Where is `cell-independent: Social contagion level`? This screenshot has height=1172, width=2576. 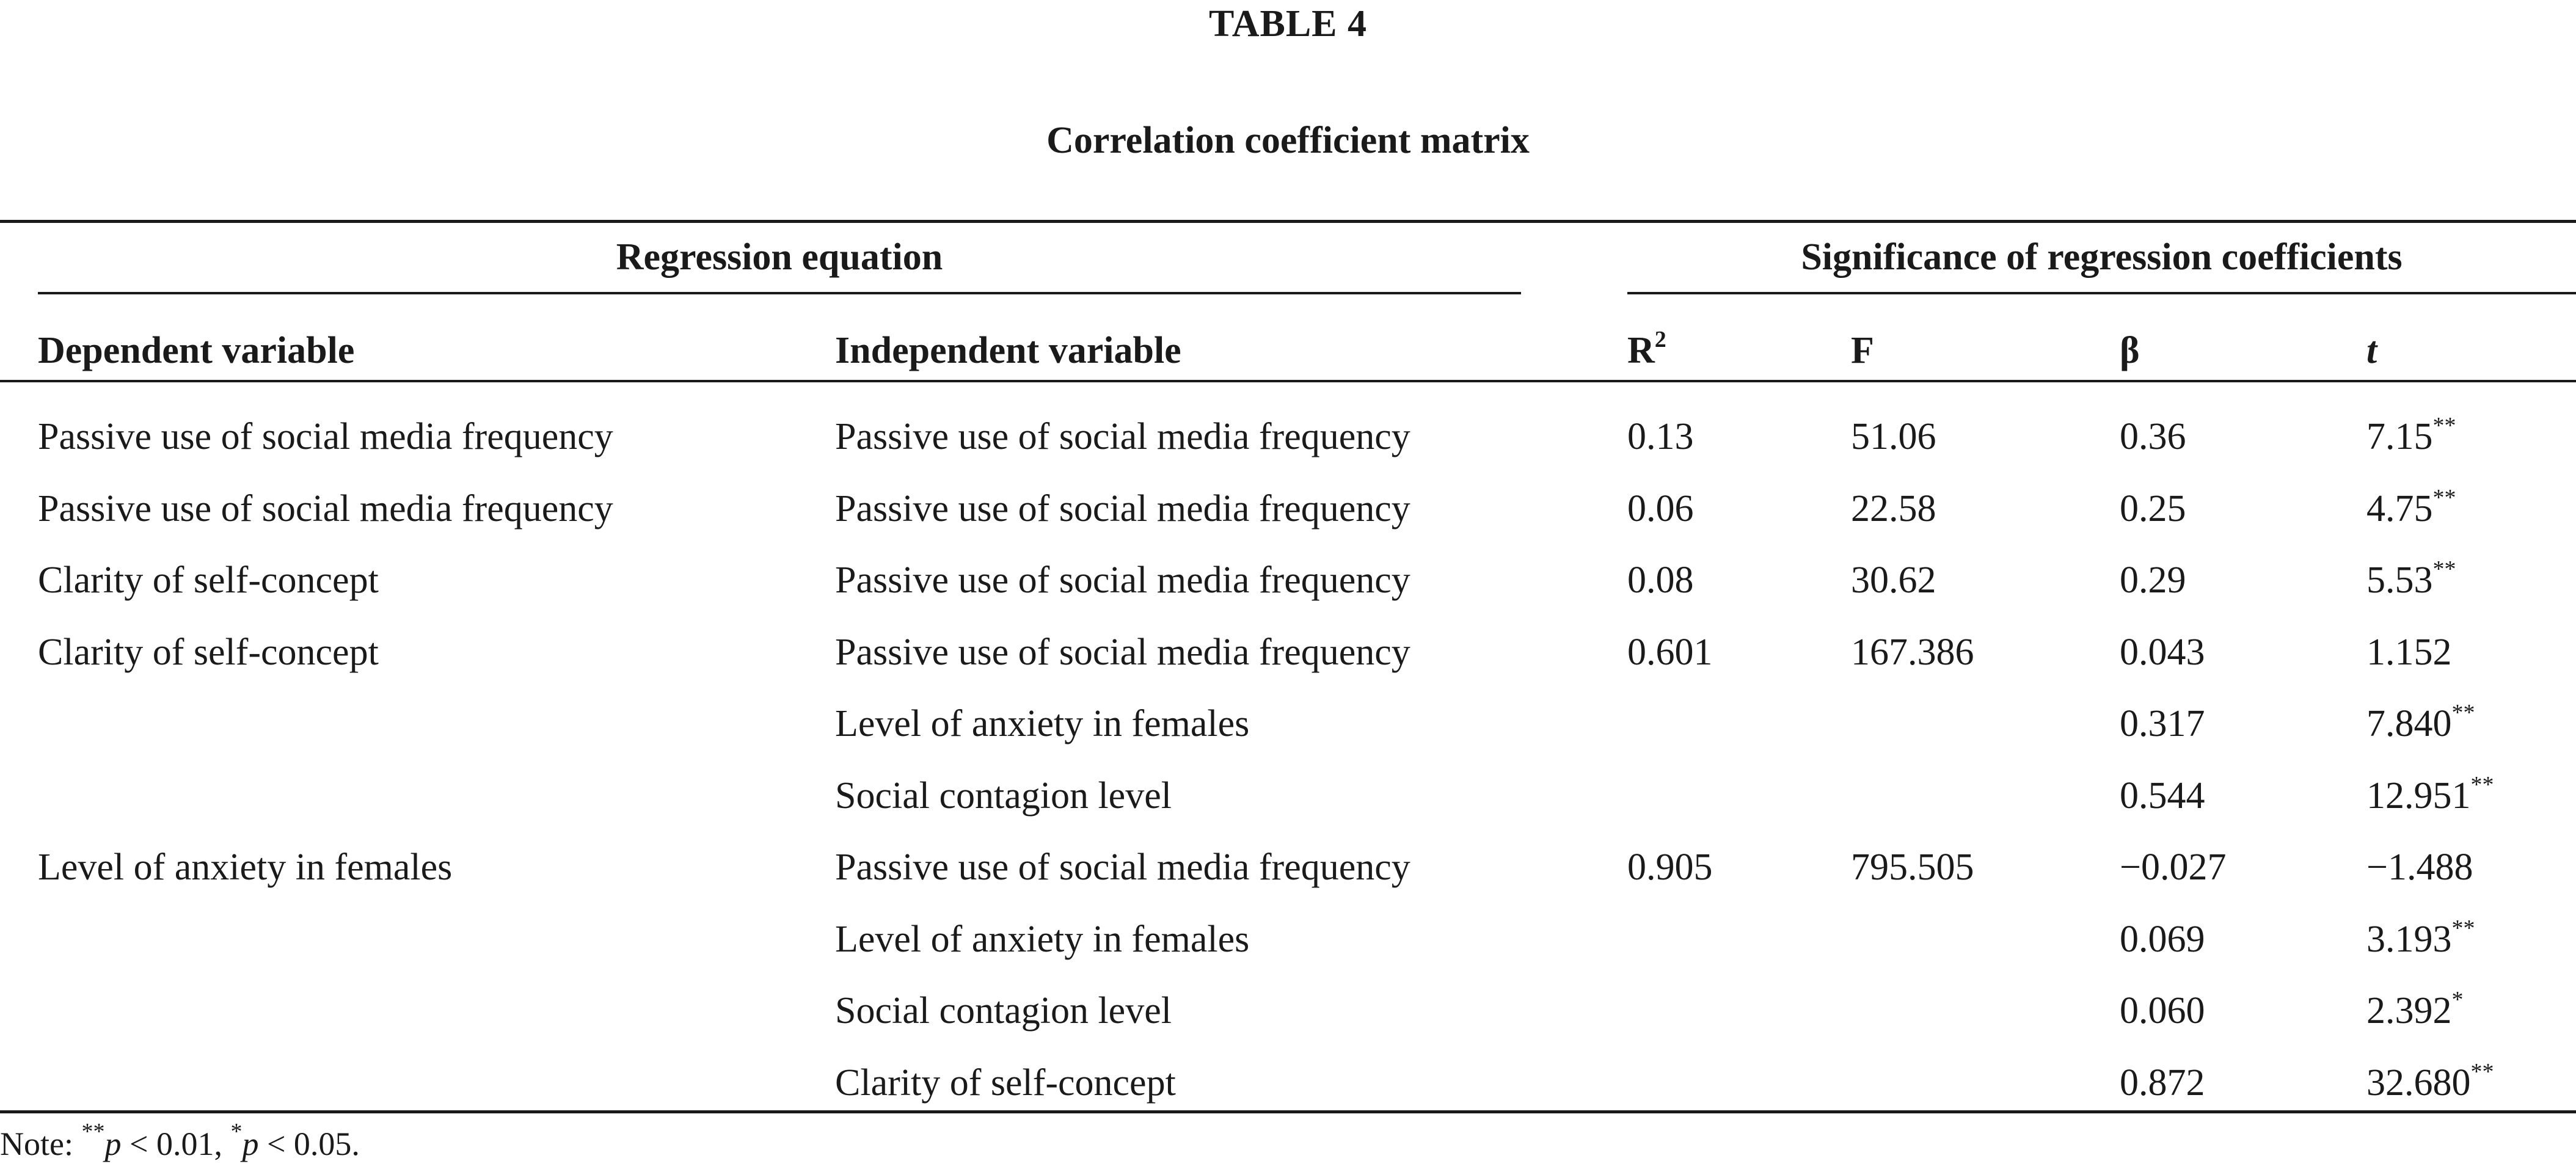
cell-independent: Social contagion level is located at coordinates (1004, 1011).